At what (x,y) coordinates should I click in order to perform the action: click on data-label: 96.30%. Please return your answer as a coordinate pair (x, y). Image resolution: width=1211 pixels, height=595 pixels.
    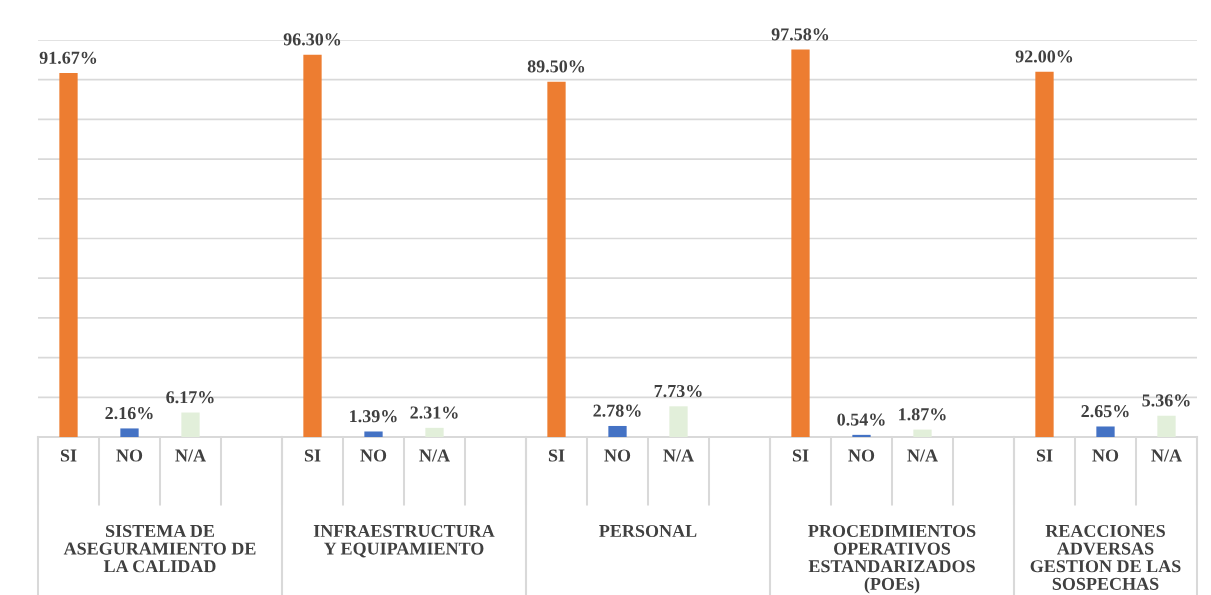
    Looking at the image, I should click on (312, 39).